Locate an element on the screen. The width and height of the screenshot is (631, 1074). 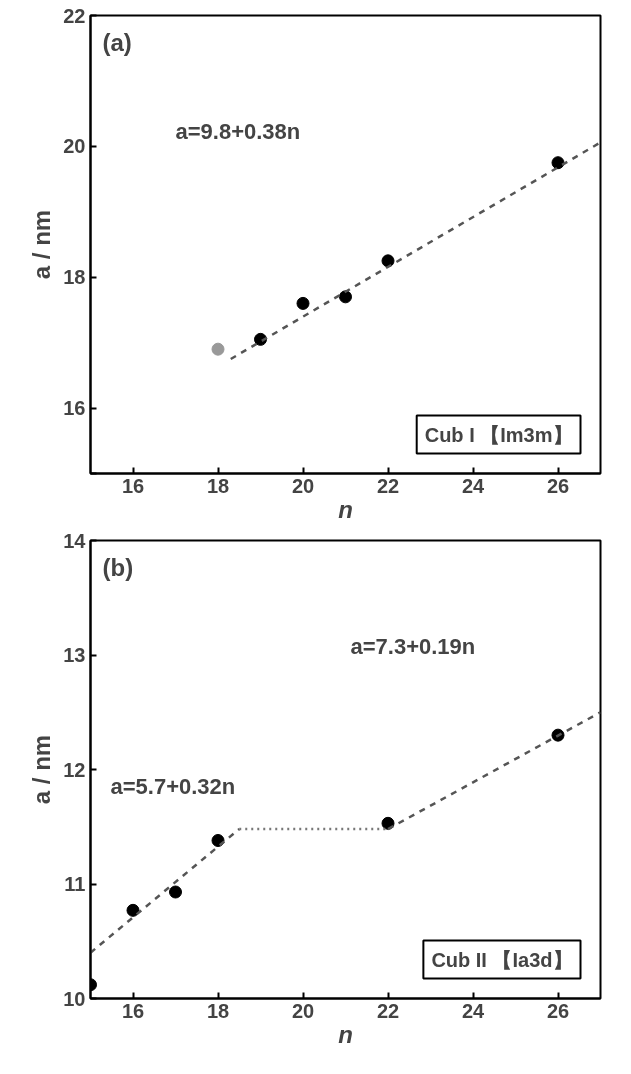
annotation: Cub I 【Im3m】 is located at coordinates (498, 434).